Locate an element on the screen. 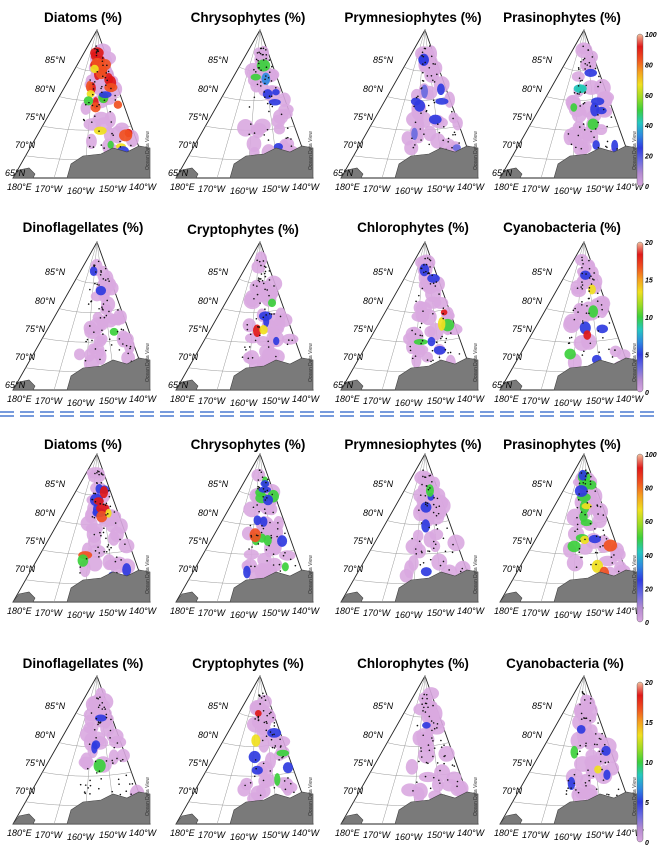  longitude-label: 160°W is located at coordinates (81, 837).